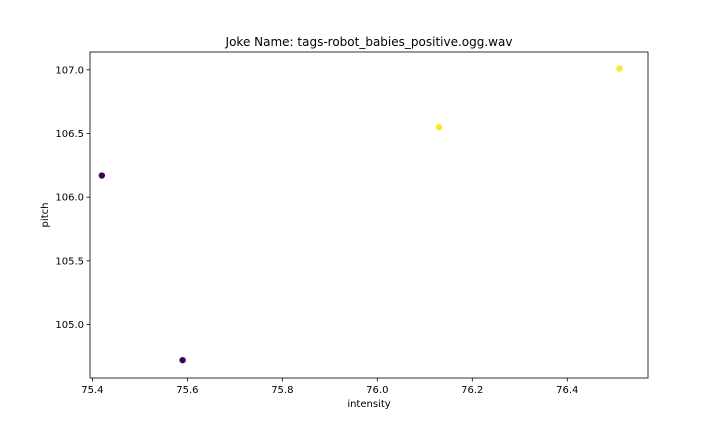 The image size is (720, 432). What do you see at coordinates (69, 134) in the screenshot?
I see `y-tick-label: 106.5` at bounding box center [69, 134].